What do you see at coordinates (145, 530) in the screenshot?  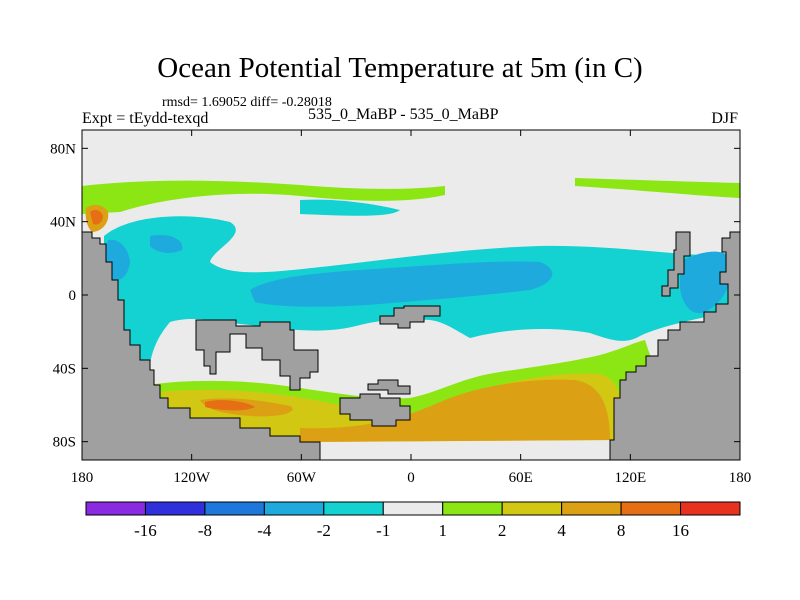 I see `colorbar-label: -16` at bounding box center [145, 530].